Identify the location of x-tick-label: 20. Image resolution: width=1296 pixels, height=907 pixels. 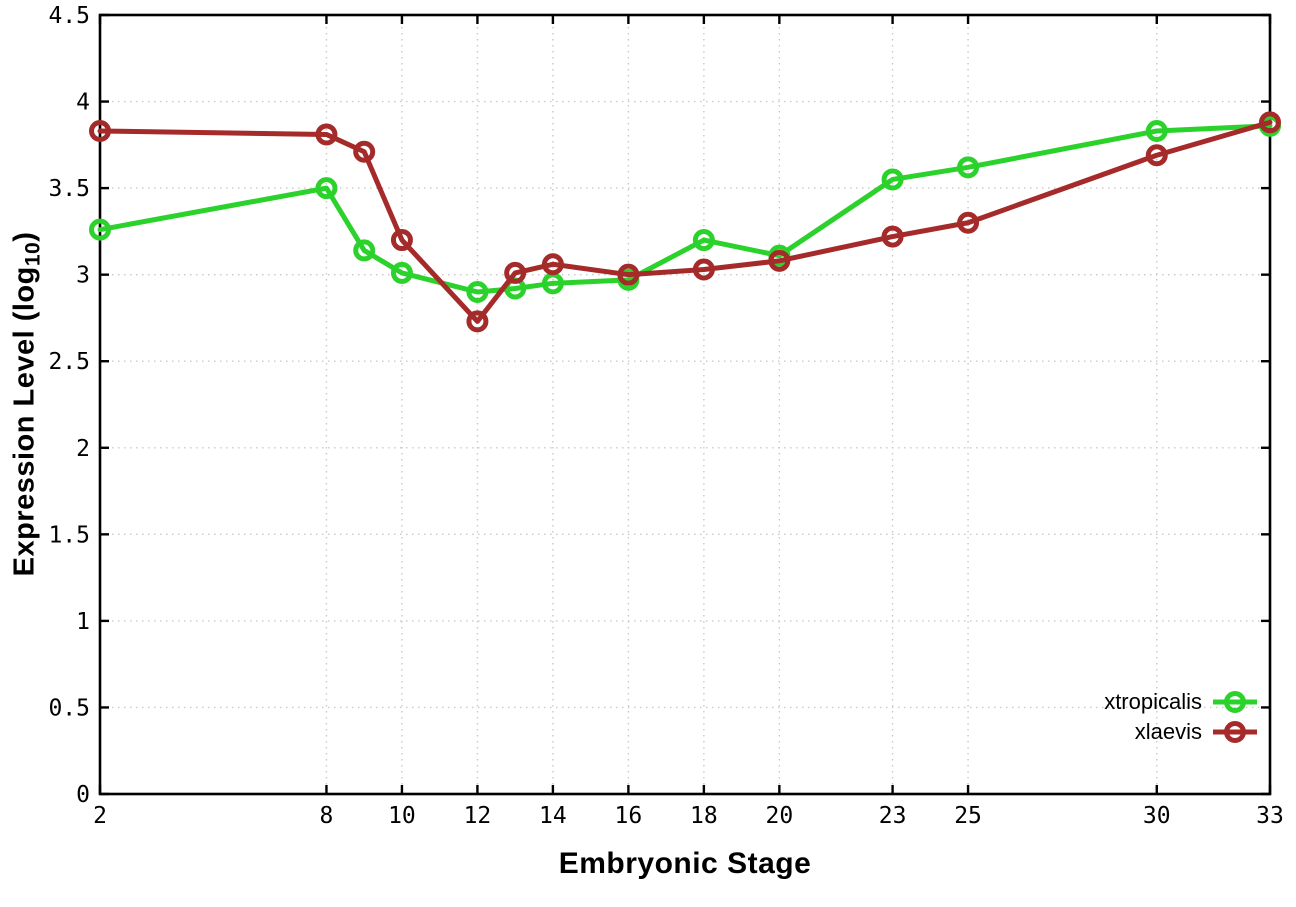
(780, 816).